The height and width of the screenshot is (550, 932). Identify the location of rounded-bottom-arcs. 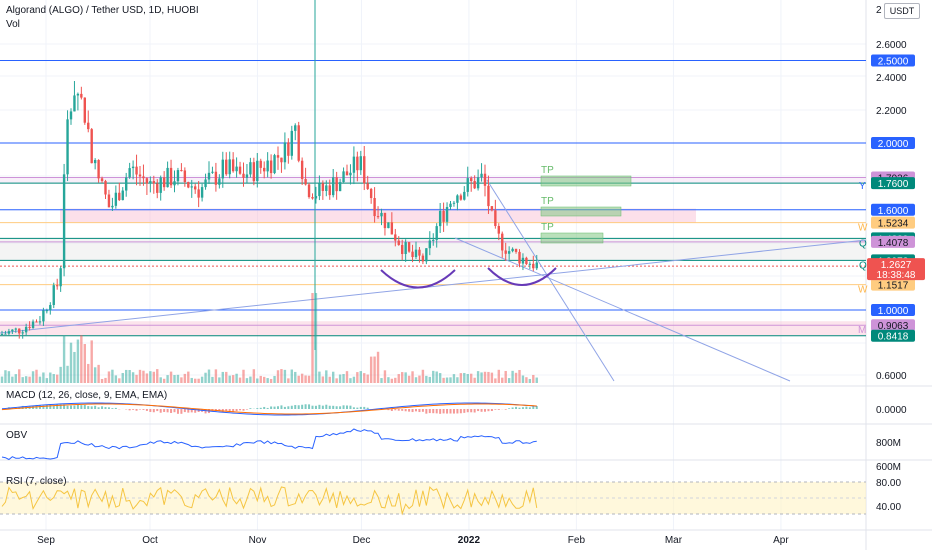
(468, 278).